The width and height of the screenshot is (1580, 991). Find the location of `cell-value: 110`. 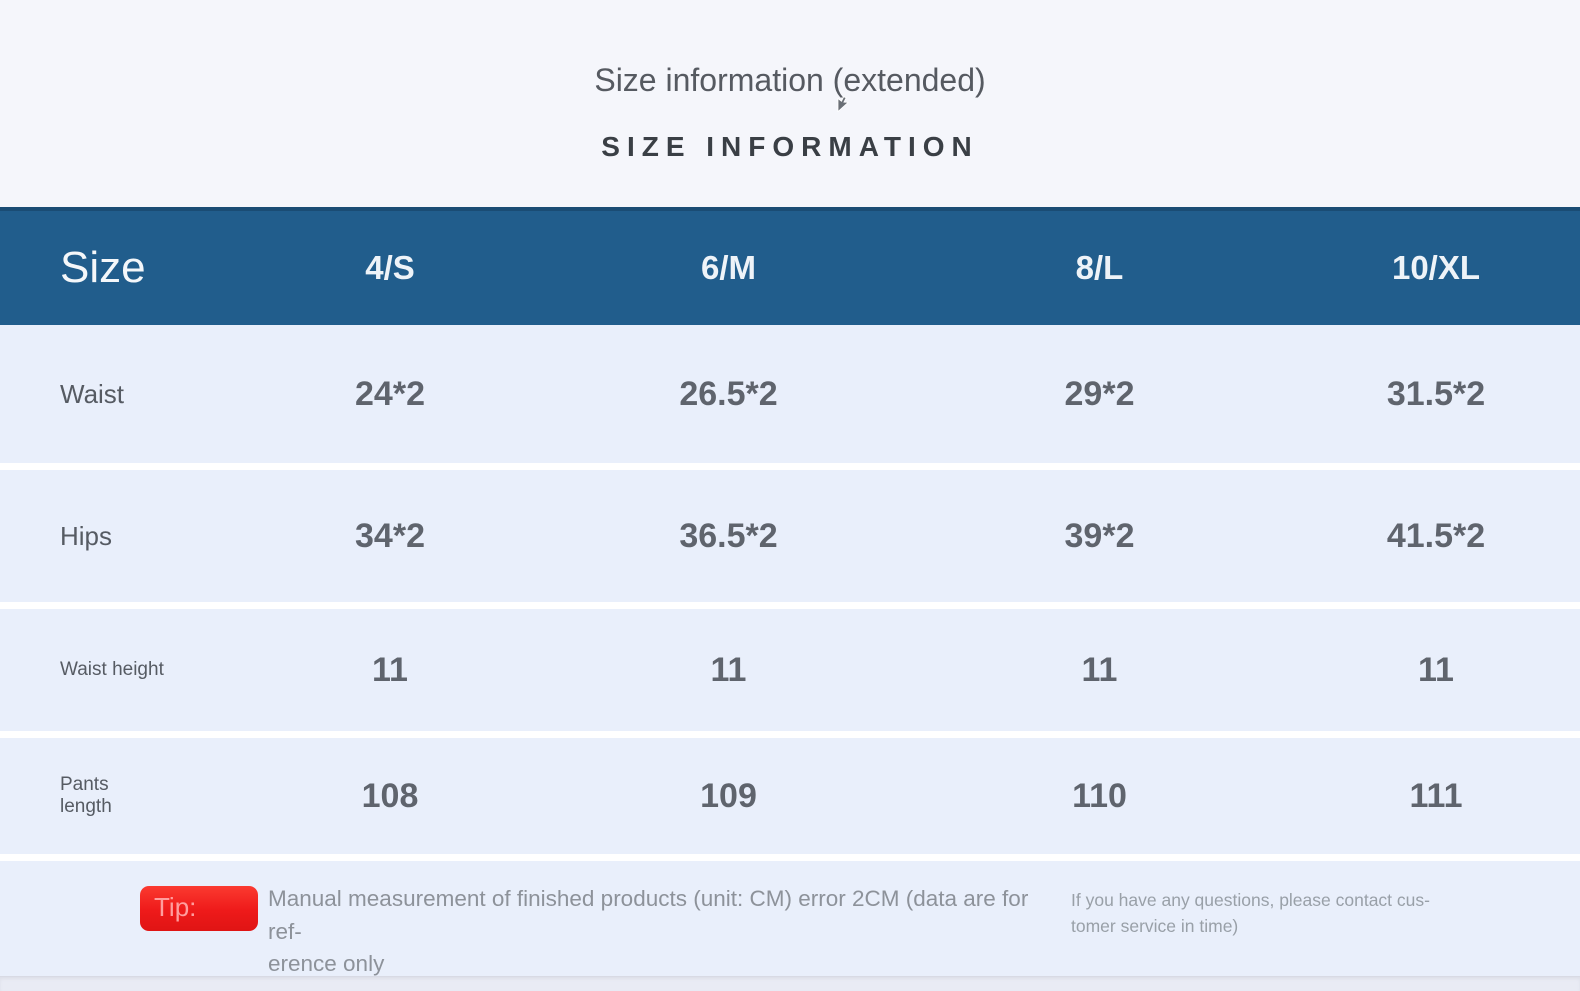

cell-value: 110 is located at coordinates (1099, 795).